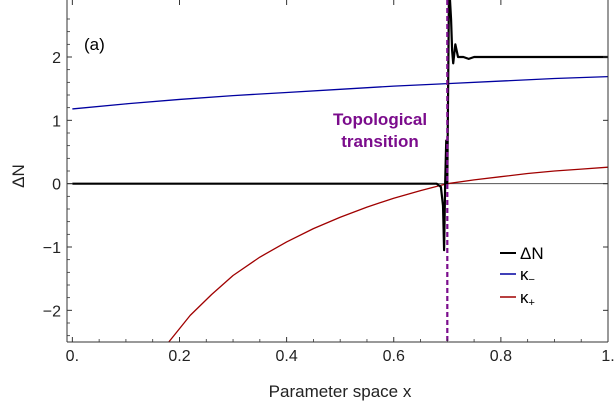 This screenshot has width=614, height=407. I want to click on x-tick-label: 0., so click(72, 356).